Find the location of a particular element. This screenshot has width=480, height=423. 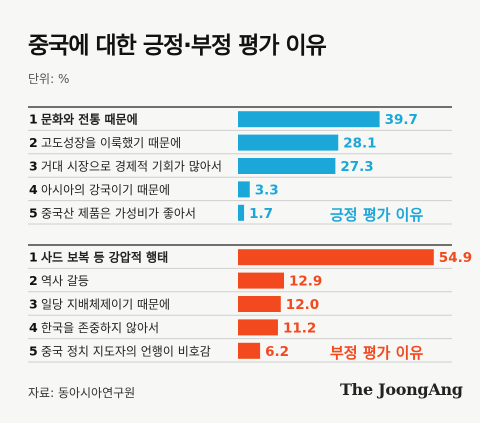

source-label: 자료: 동아시아연구원 is located at coordinates (82, 393).